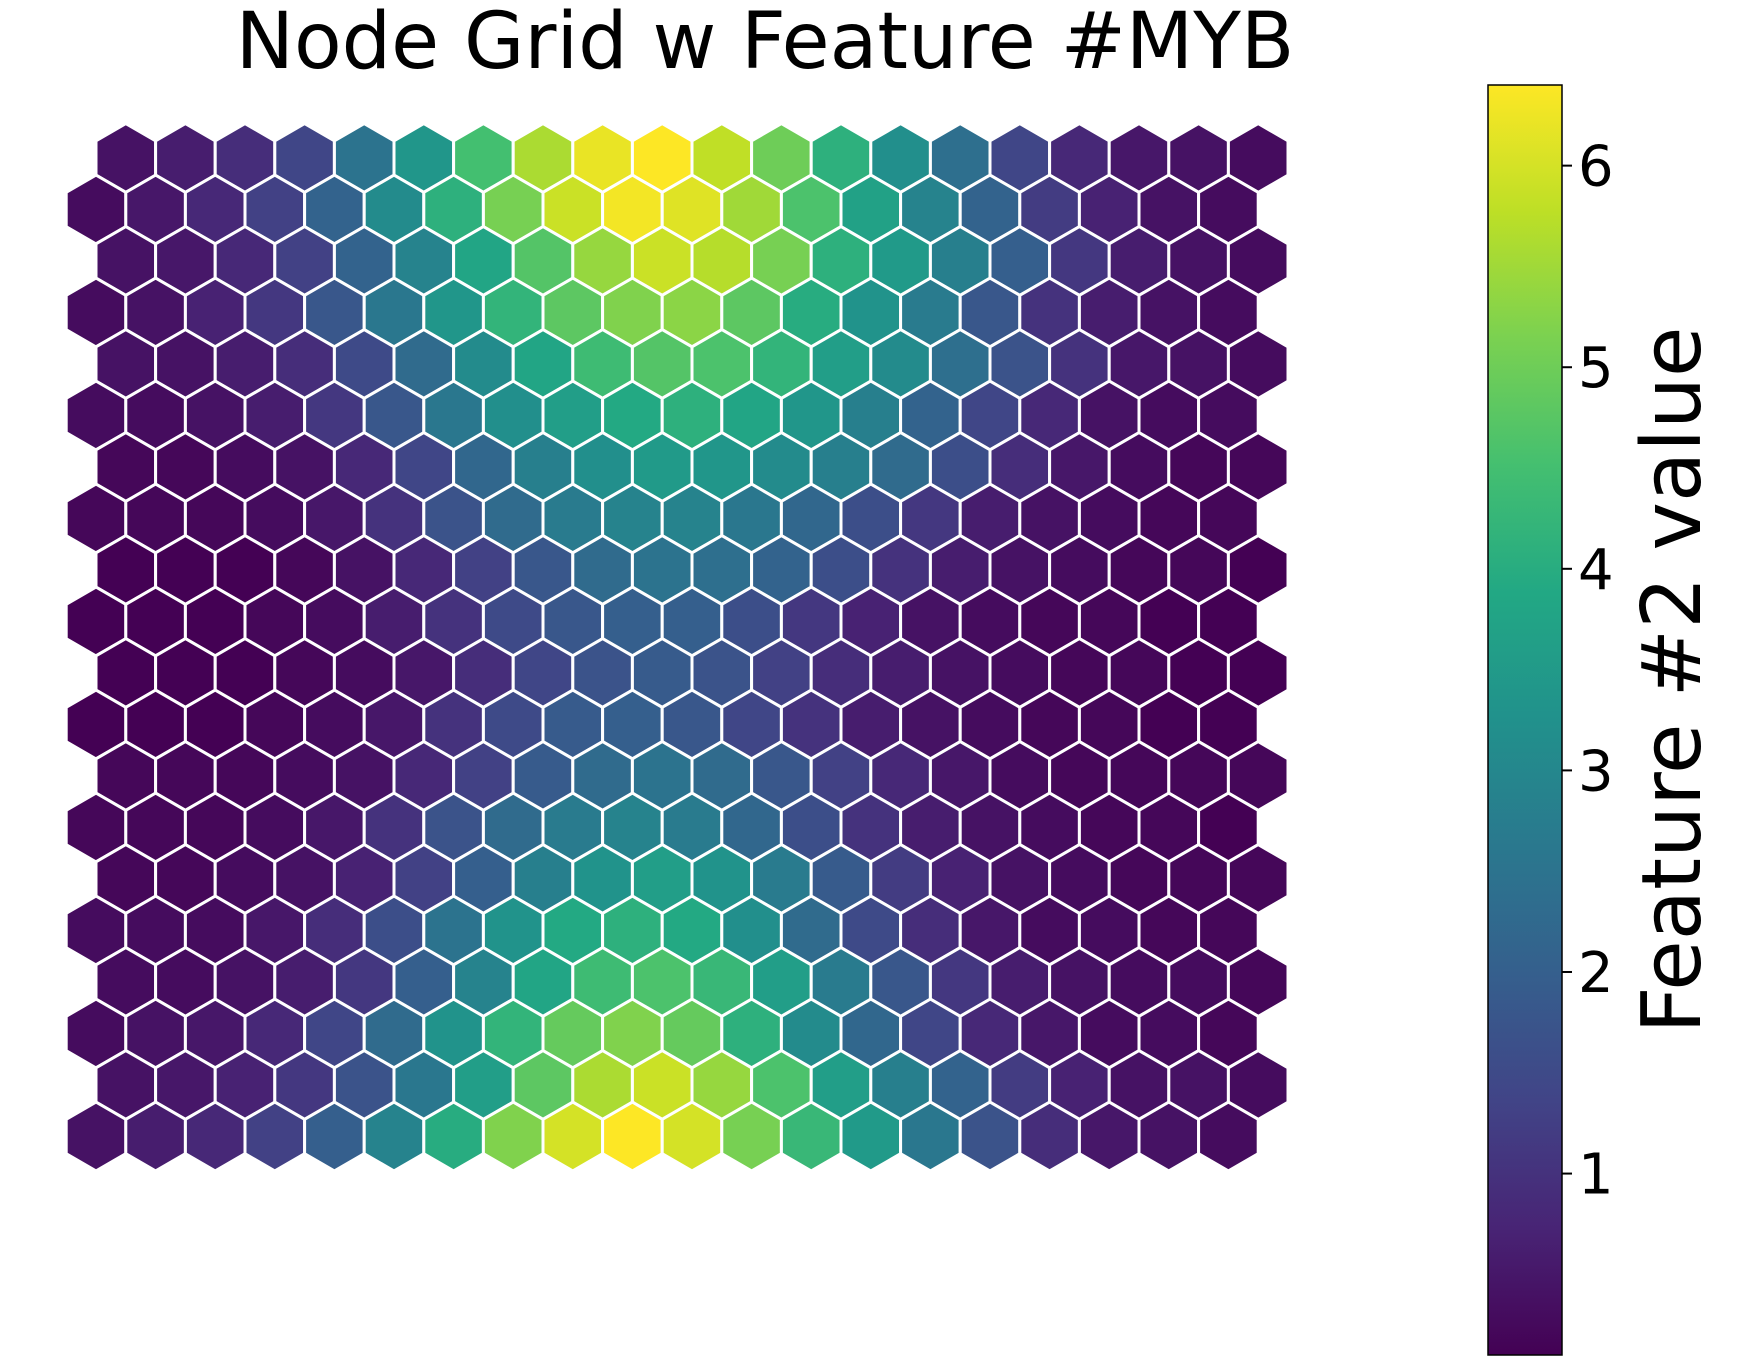 This screenshot has height=1359, width=1737. What do you see at coordinates (1596, 973) in the screenshot?
I see `colorbar-tick-label: 2` at bounding box center [1596, 973].